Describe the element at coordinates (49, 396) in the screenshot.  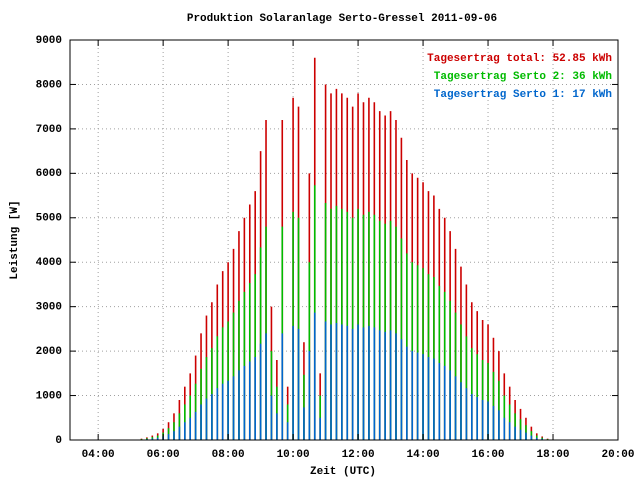
I see `y-tick-label: 1000` at that location.